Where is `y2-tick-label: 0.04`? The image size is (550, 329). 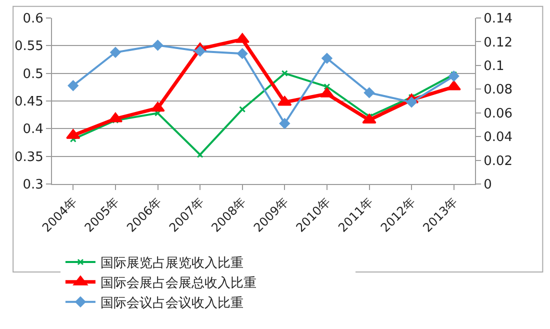
y2-tick-label: 0.04 is located at coordinates (498, 138).